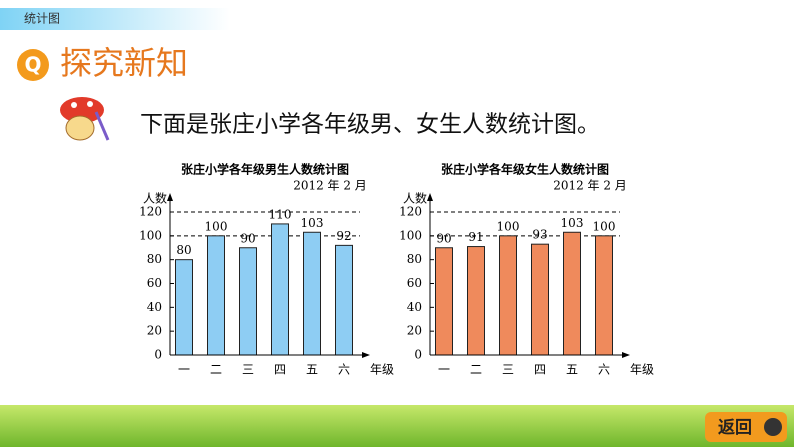 Image resolution: width=794 pixels, height=447 pixels. I want to click on tab-bar, so click(115, 19).